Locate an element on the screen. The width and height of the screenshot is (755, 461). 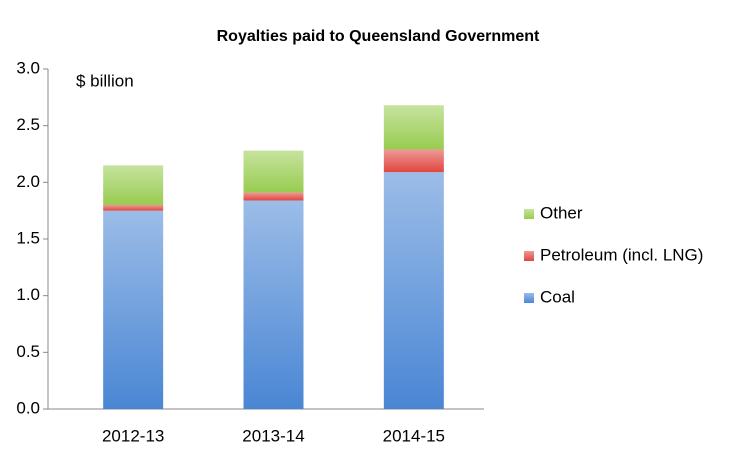
y-tick-label: 0.5 is located at coordinates (28, 351).